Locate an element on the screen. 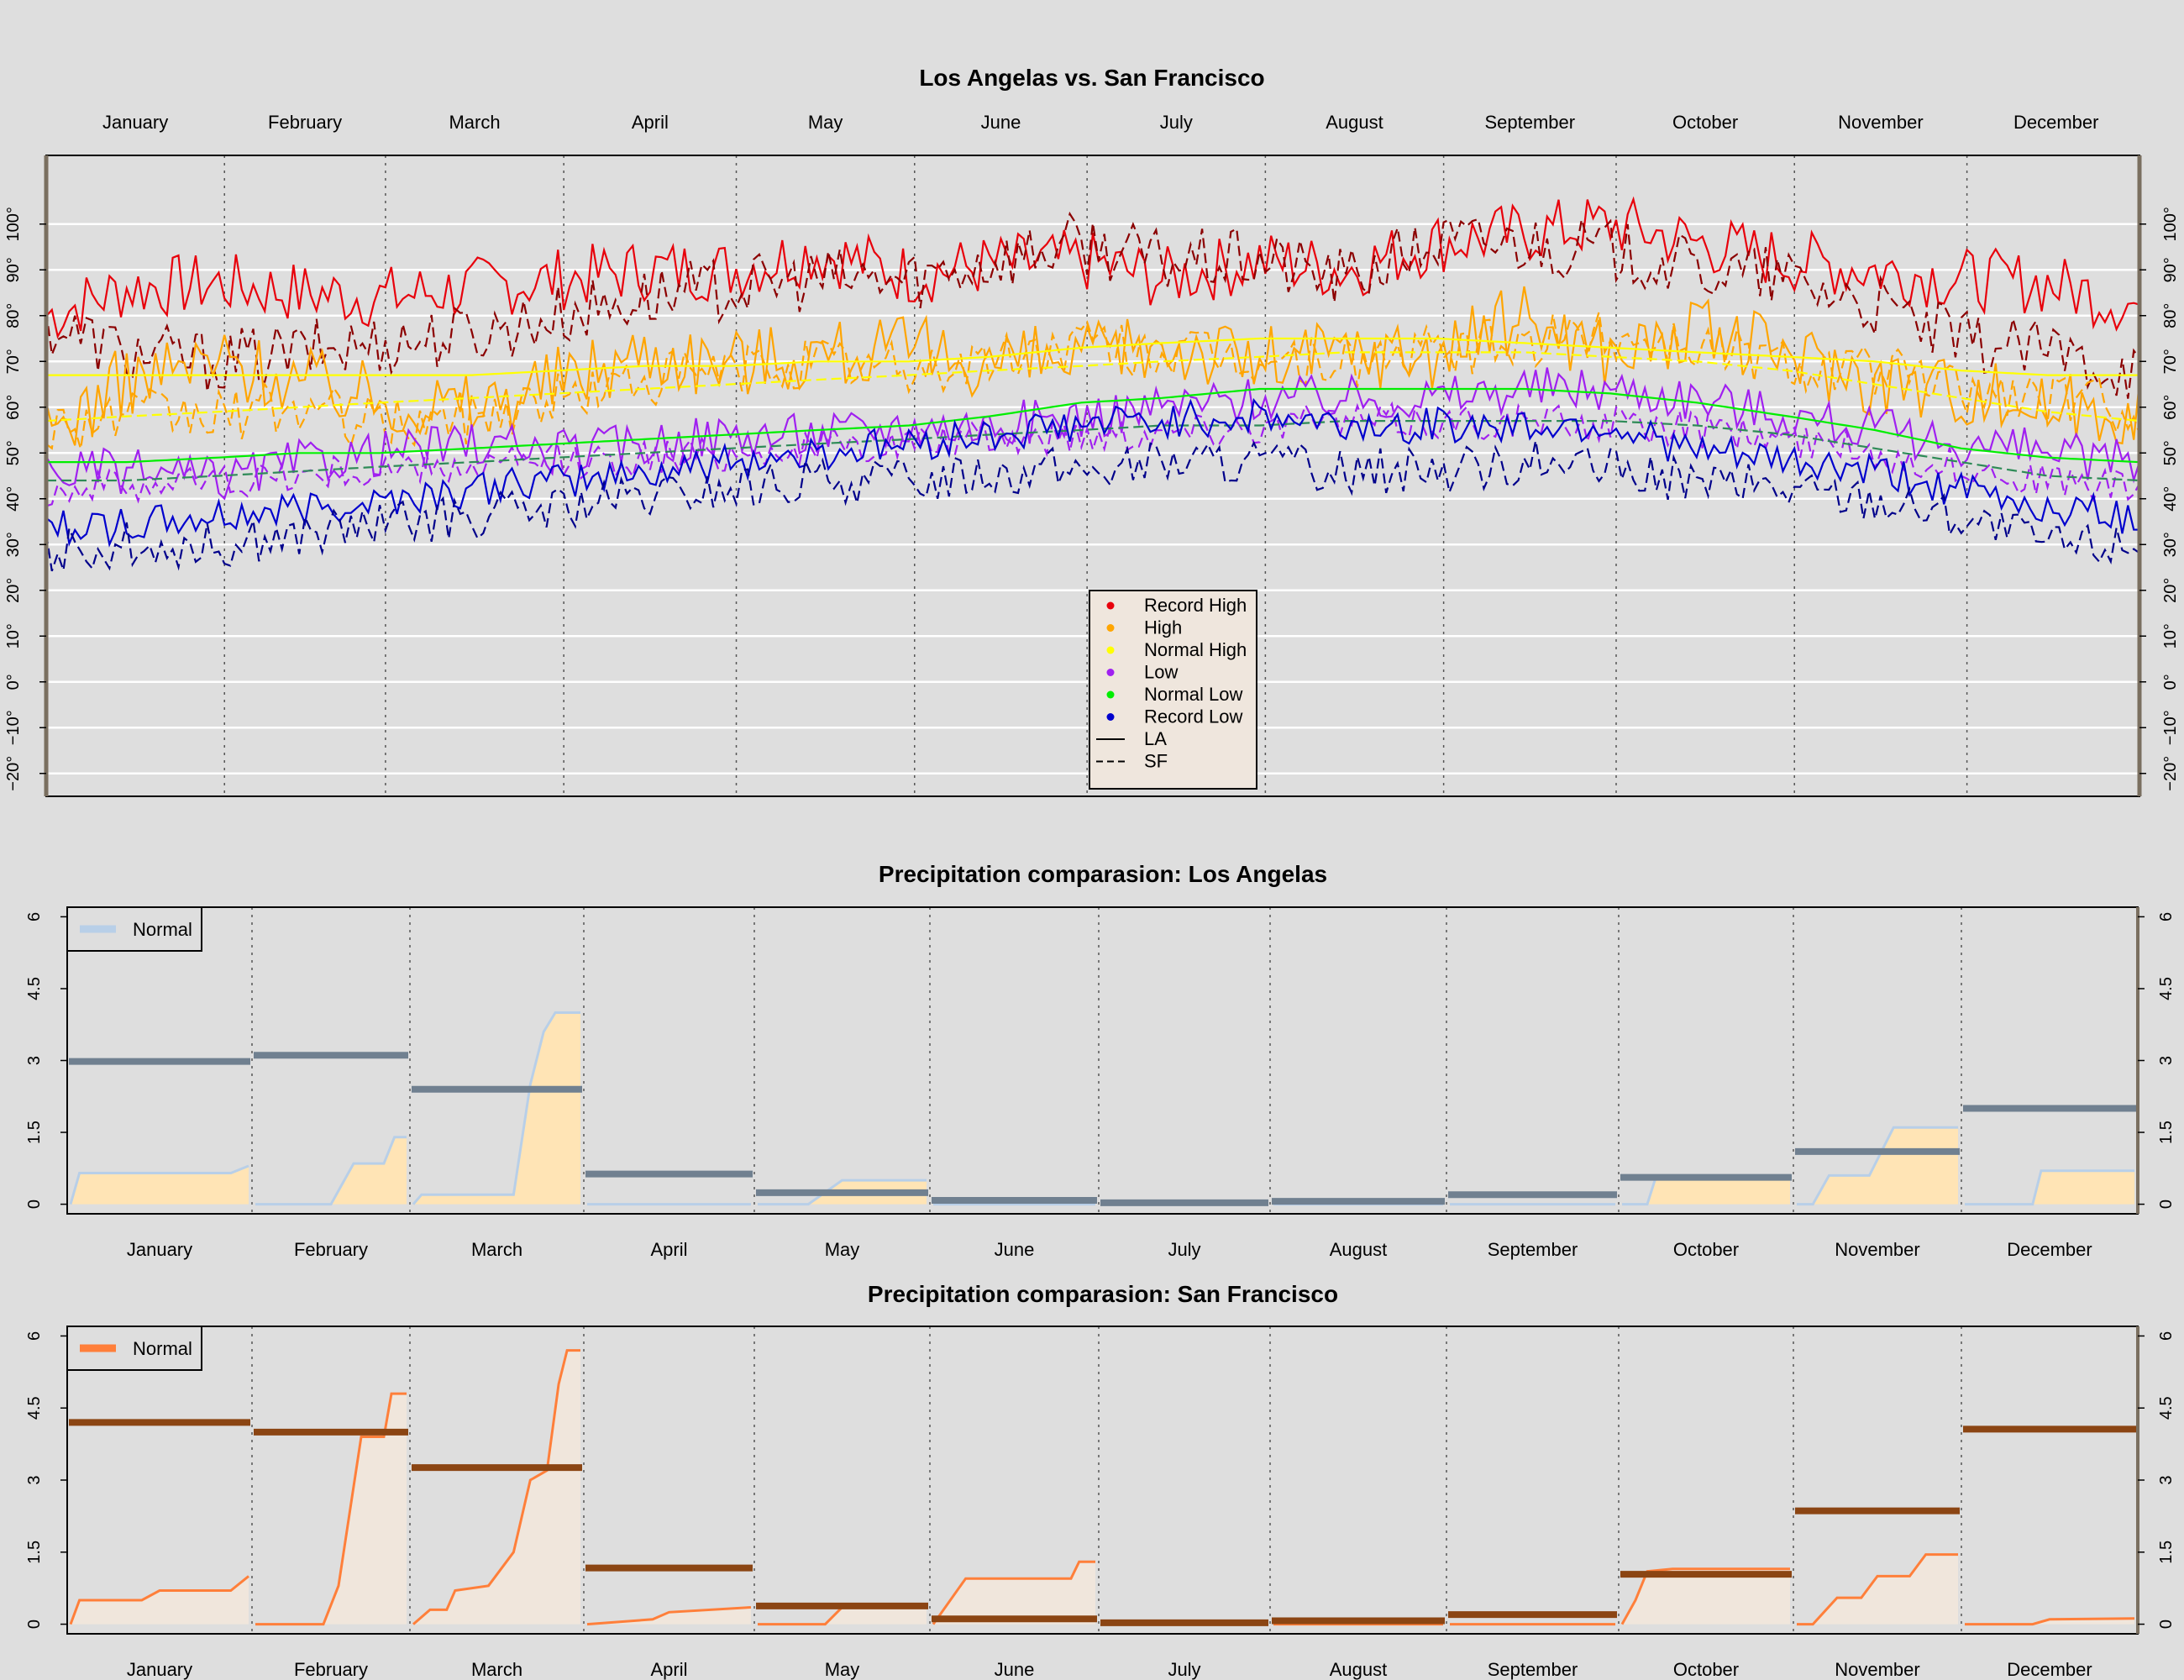  series-normal-high-la is located at coordinates (1092, 356).